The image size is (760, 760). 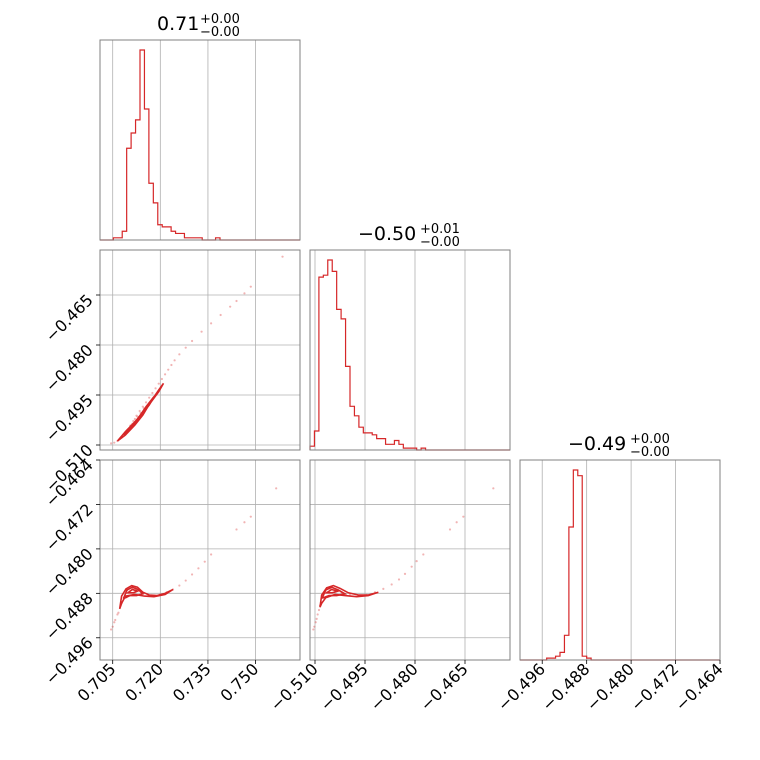 I want to click on tick-label-x: 0.705, so click(x=97, y=682).